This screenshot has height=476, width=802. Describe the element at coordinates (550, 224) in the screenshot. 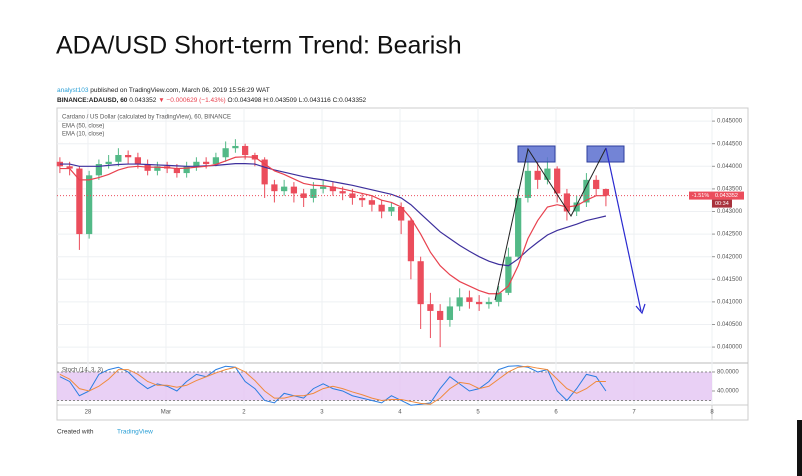

I see `pattern-line` at that location.